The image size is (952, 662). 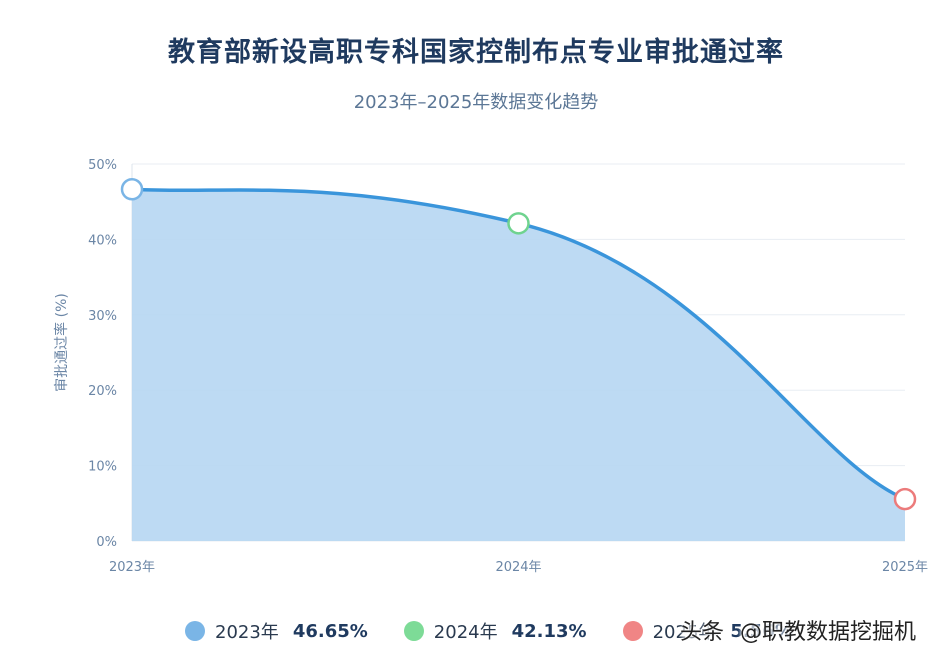 What do you see at coordinates (476, 102) in the screenshot?
I see `chart-subtitle: 2023年–2025年数据变化趋势` at bounding box center [476, 102].